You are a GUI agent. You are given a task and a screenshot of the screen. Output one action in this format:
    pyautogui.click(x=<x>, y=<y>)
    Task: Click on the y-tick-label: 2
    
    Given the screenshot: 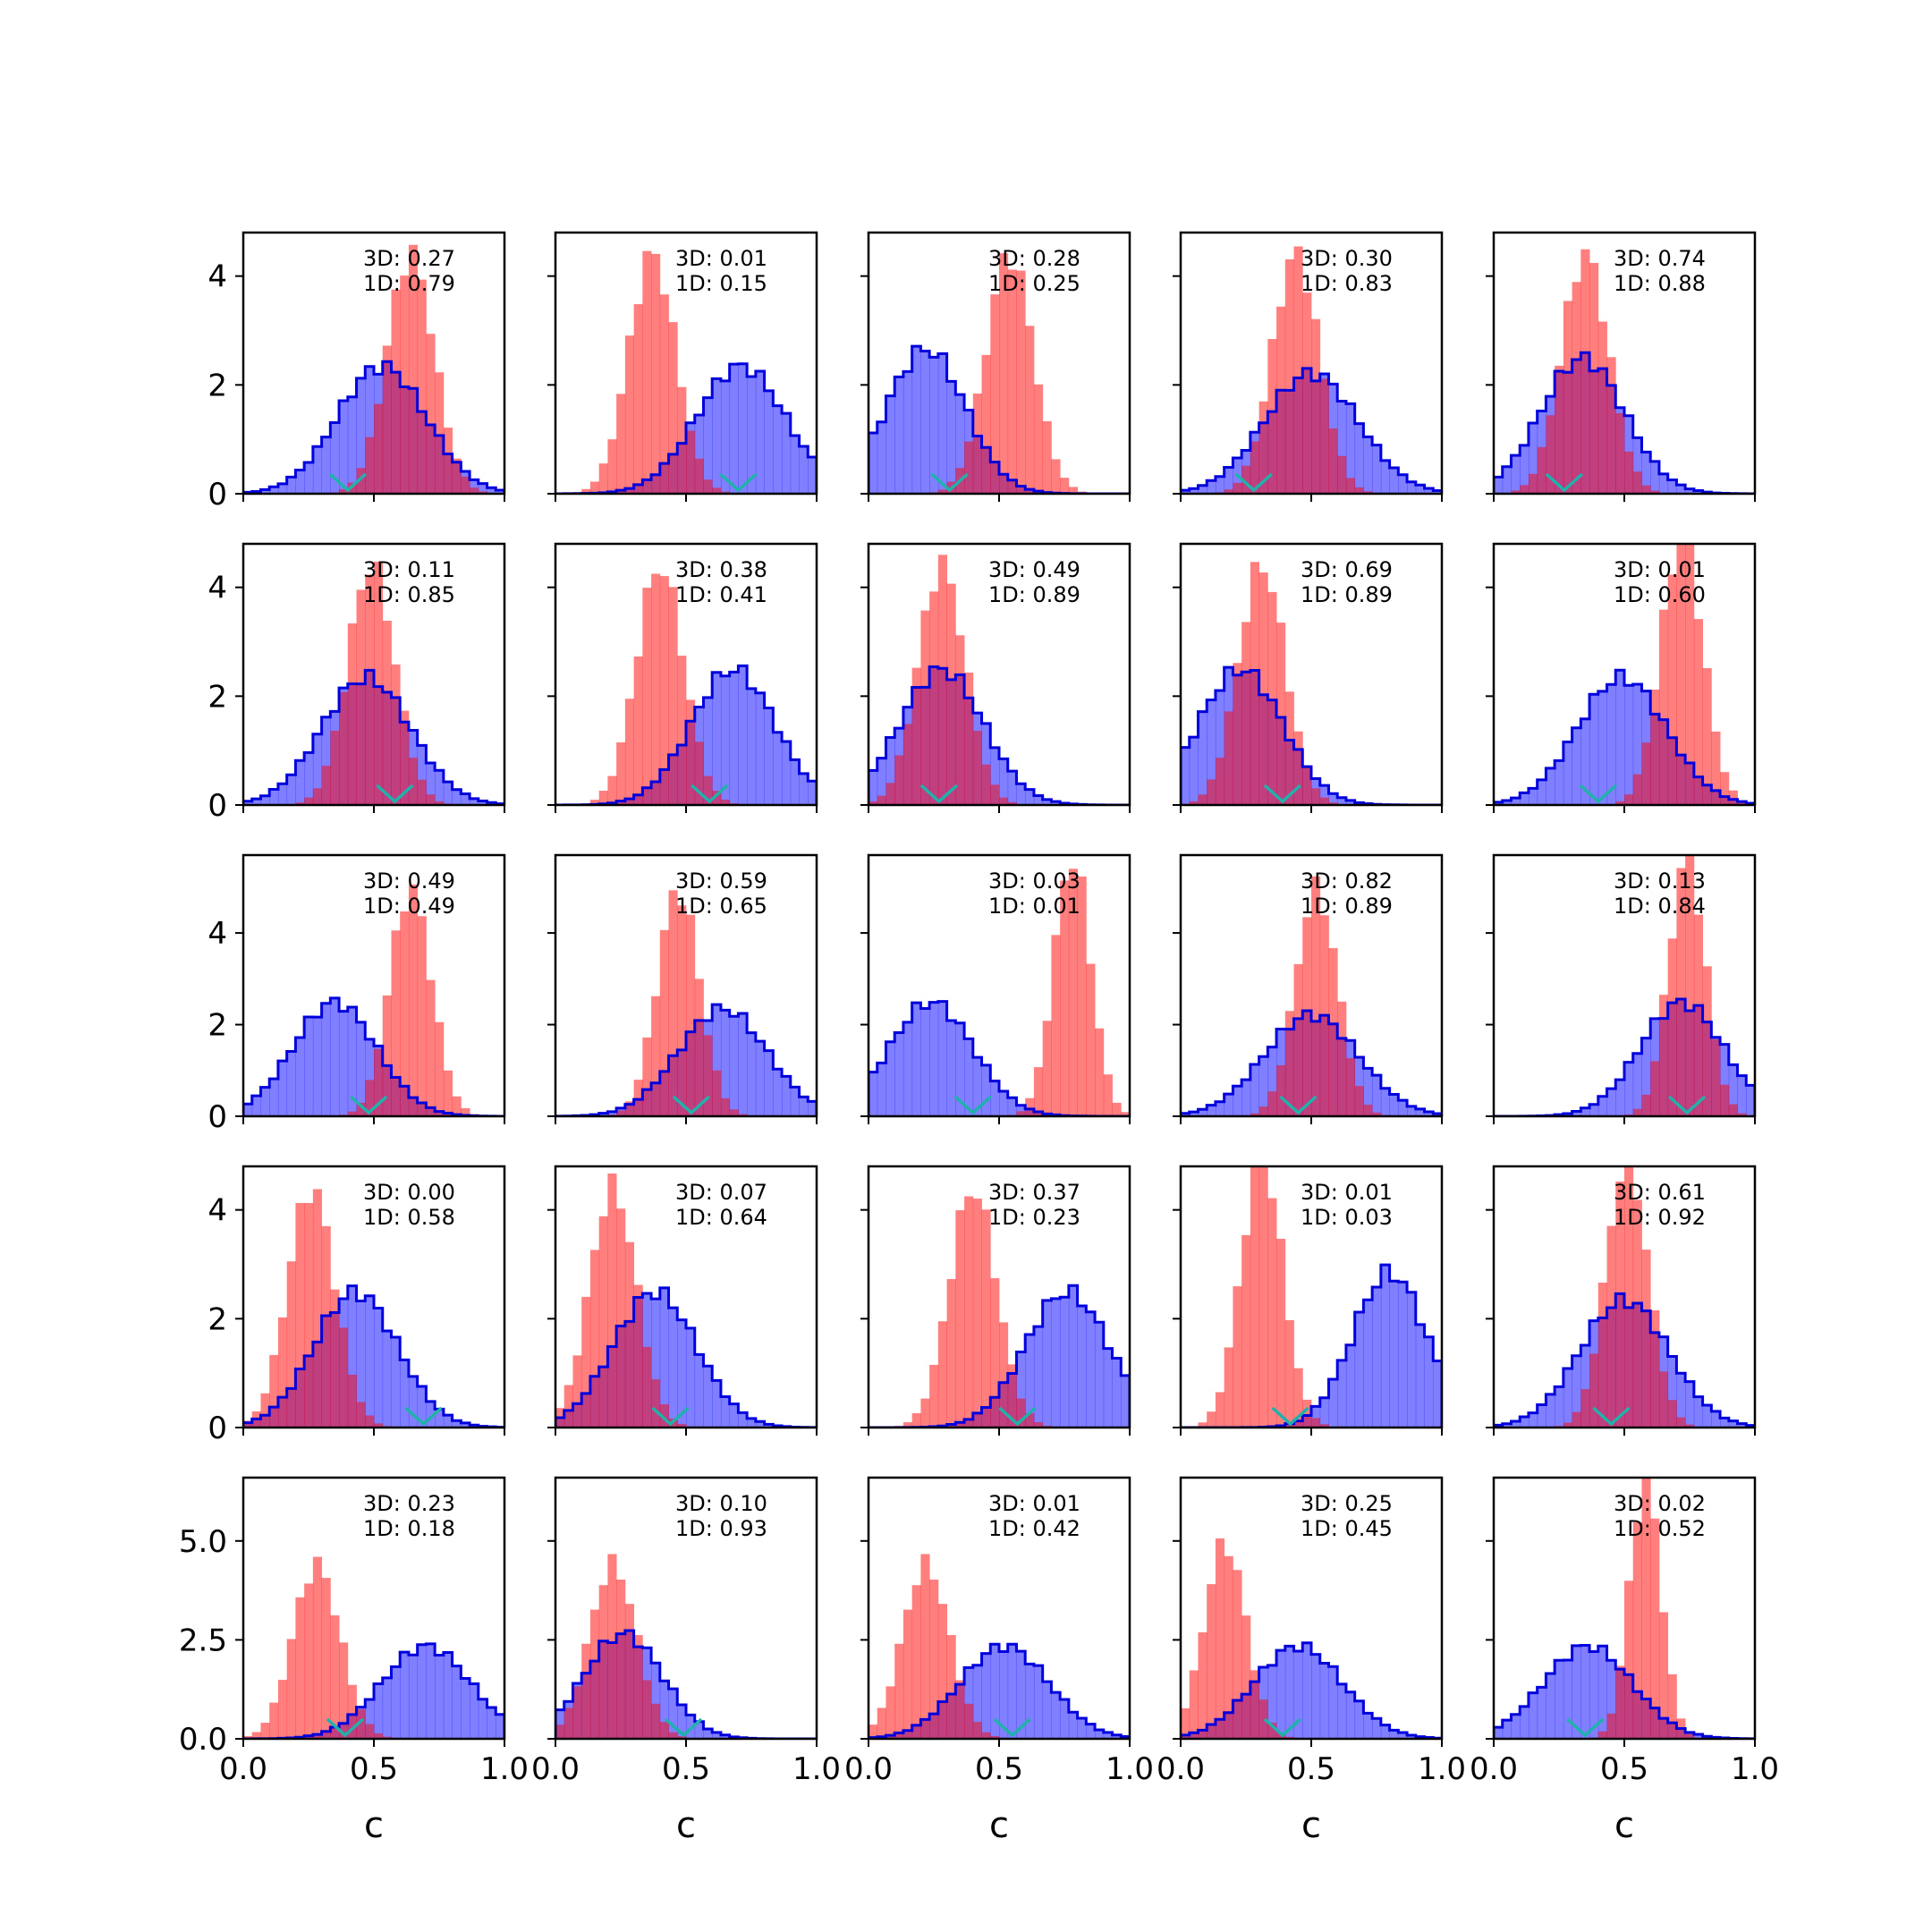 What is the action you would take?
    pyautogui.click(x=217, y=1319)
    